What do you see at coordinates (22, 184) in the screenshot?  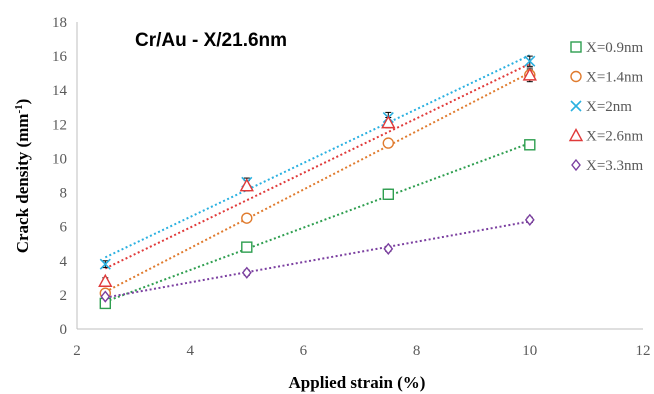 I see `y-axis-title-main: Crack density (mm` at bounding box center [22, 184].